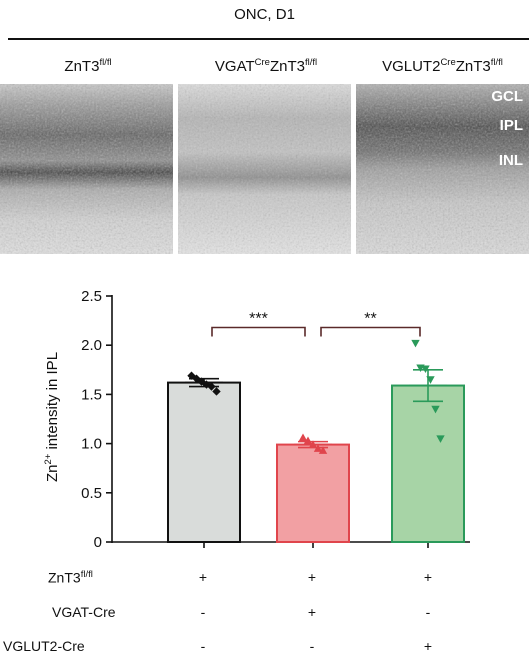 The width and height of the screenshot is (529, 672). I want to click on group-label-vgat: VGATCreZnT3fl/fl, so click(266, 66).